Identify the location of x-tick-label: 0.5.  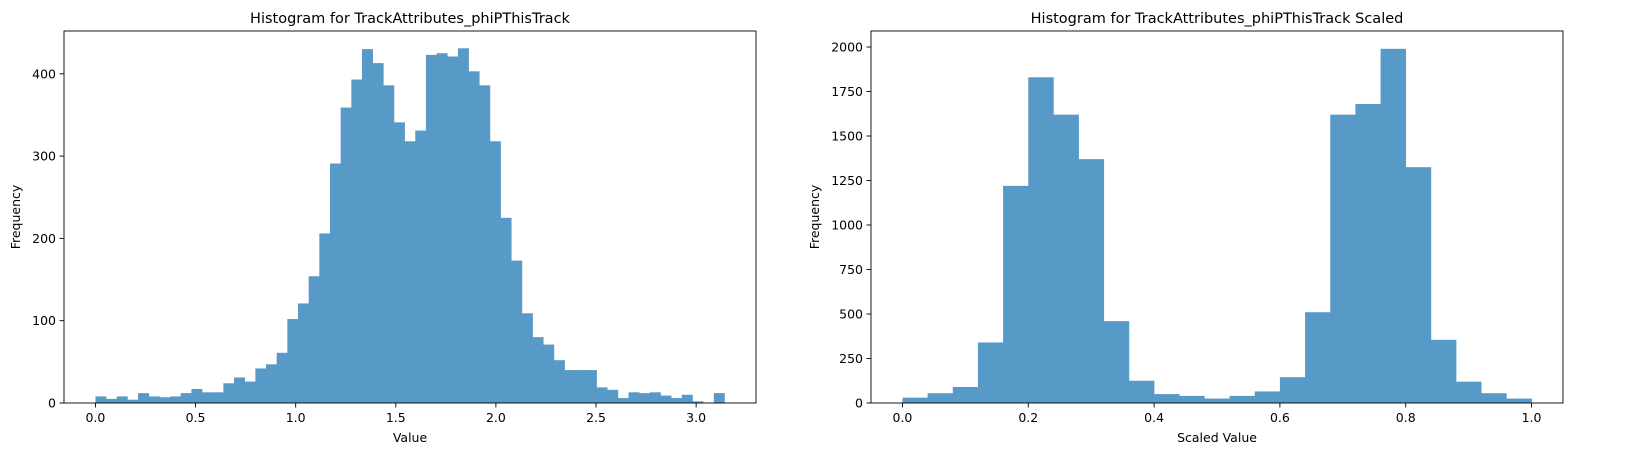
(196, 417).